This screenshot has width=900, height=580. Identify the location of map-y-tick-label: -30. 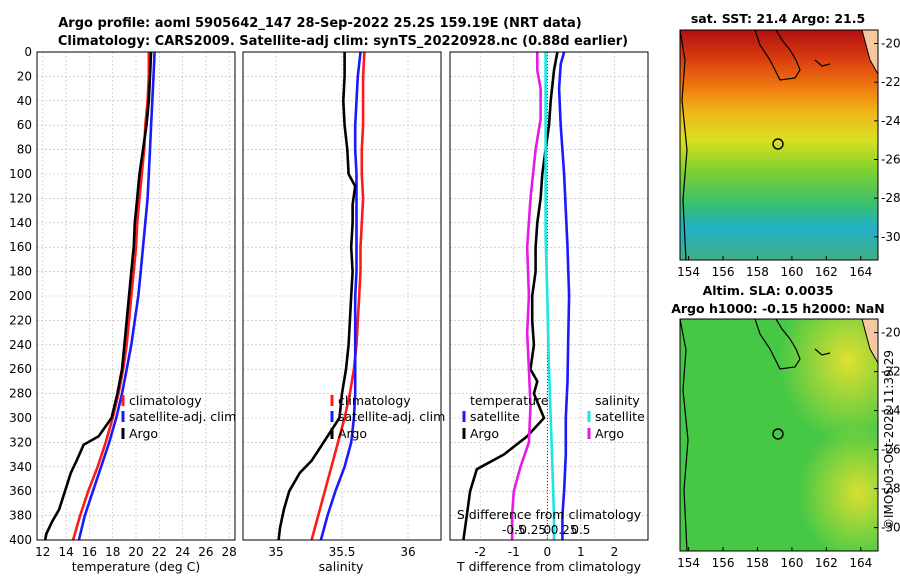
(890, 528).